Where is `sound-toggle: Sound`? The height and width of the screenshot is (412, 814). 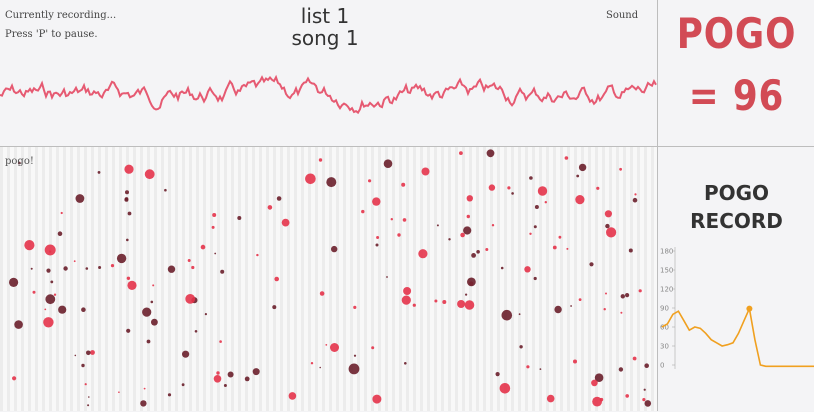
sound-toggle: Sound is located at coordinates (622, 15).